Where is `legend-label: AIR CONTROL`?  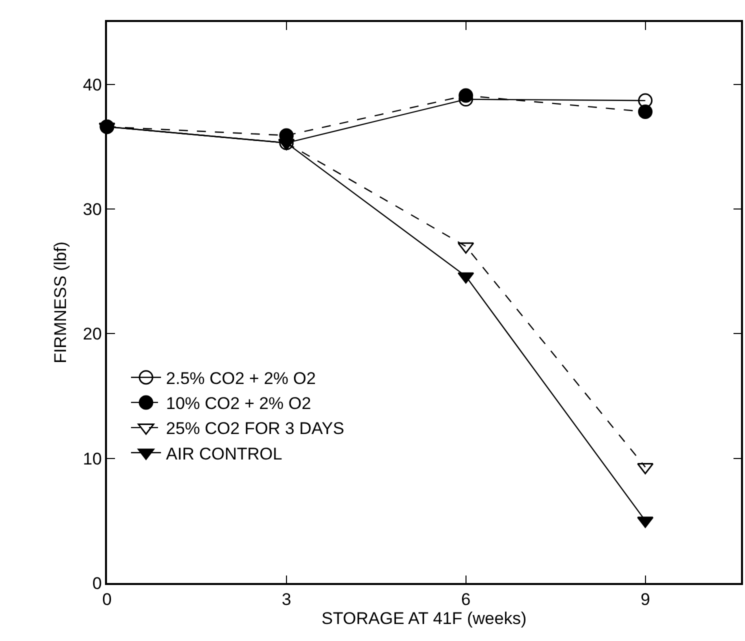
legend-label: AIR CONTROL is located at coordinates (224, 454).